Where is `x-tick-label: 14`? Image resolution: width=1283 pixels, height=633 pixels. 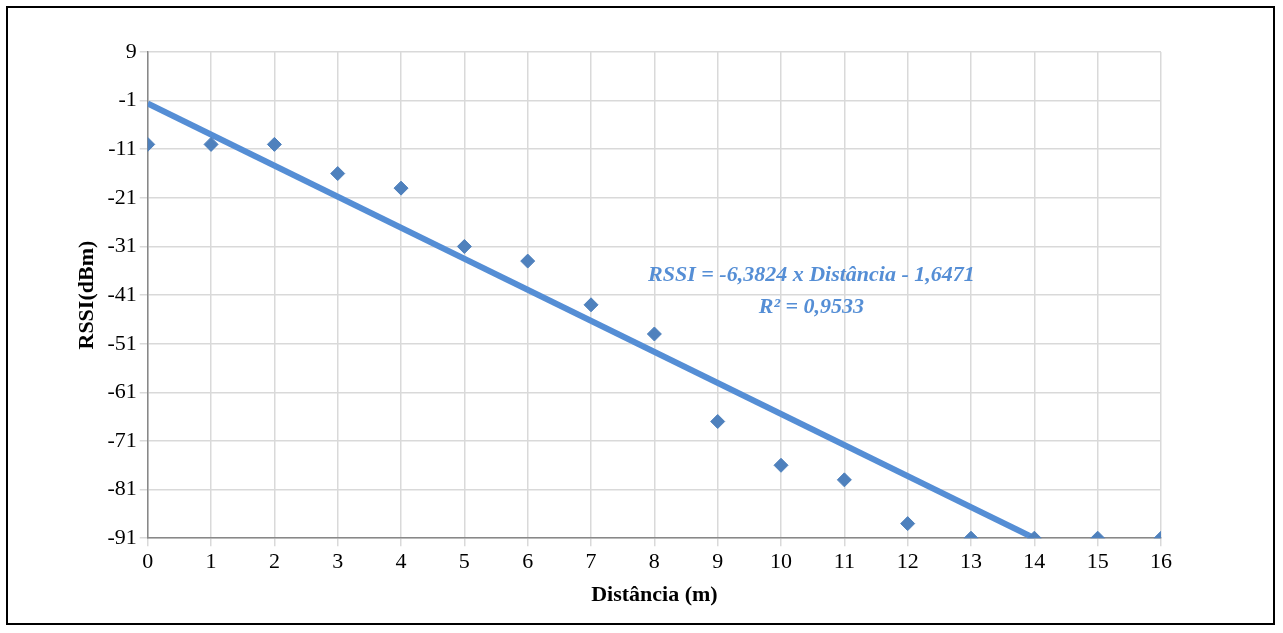 x-tick-label: 14 is located at coordinates (1034, 561).